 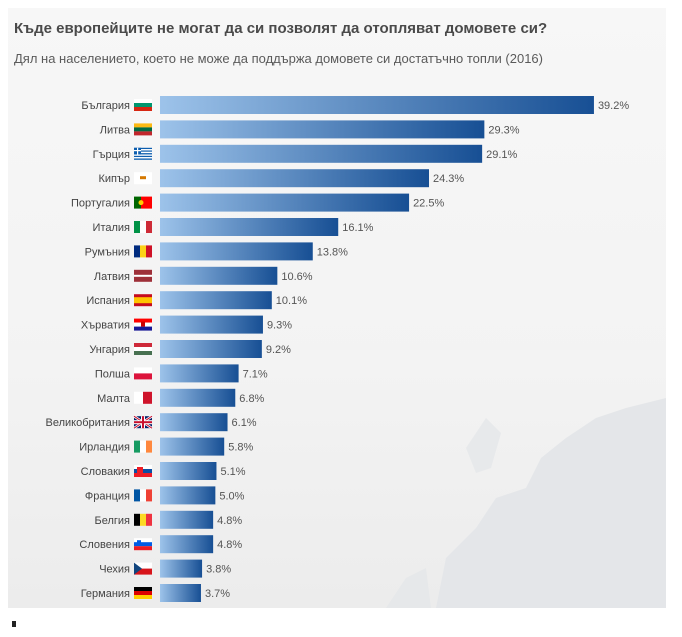 What do you see at coordinates (143, 568) in the screenshot?
I see `czechia-flag-icon` at bounding box center [143, 568].